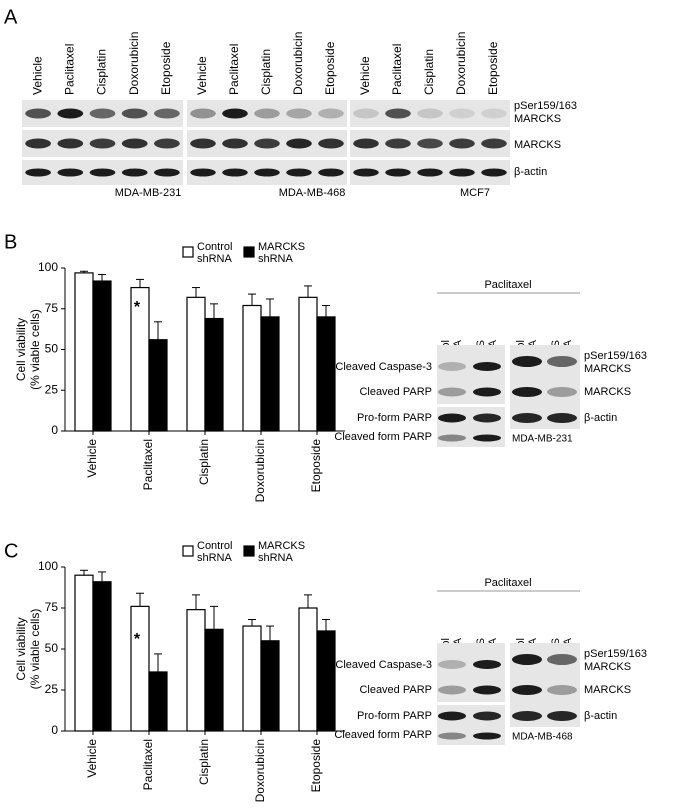 The height and width of the screenshot is (811, 680). I want to click on row-label: Cleaved Caspase-3, so click(383, 367).